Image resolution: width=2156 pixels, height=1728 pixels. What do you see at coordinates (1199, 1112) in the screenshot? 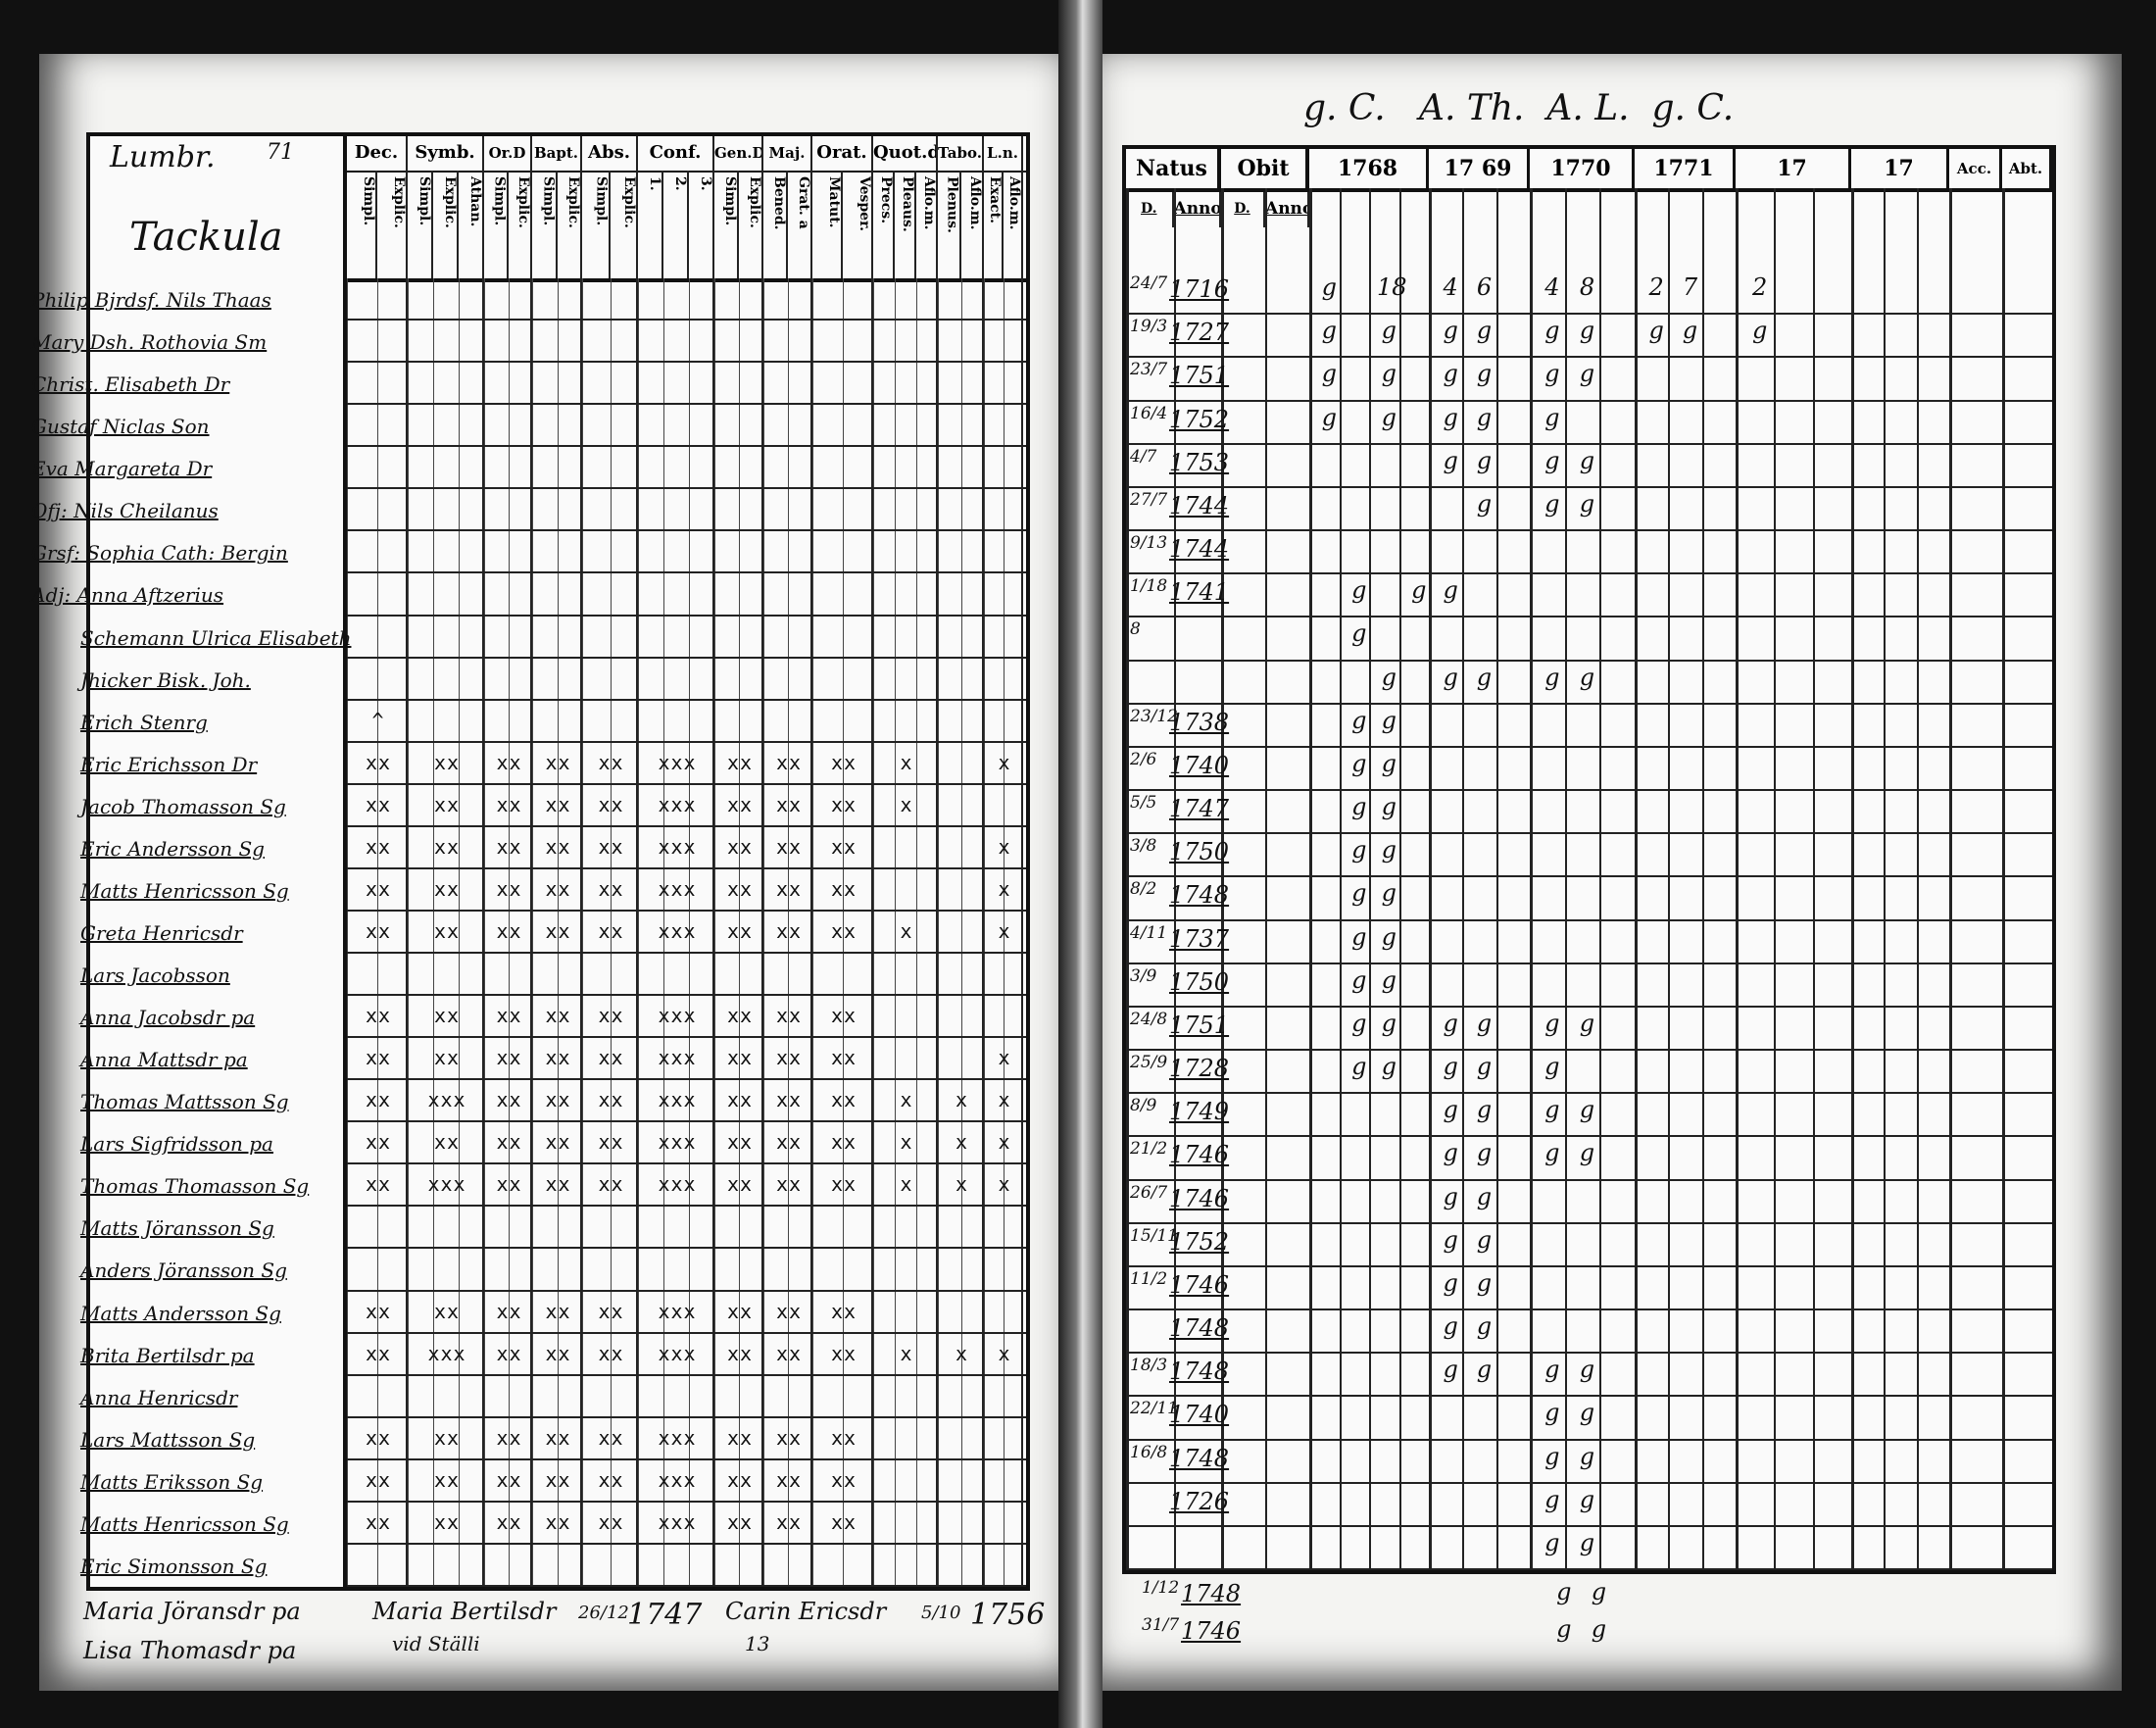
I see `natus-year: 1749` at bounding box center [1199, 1112].